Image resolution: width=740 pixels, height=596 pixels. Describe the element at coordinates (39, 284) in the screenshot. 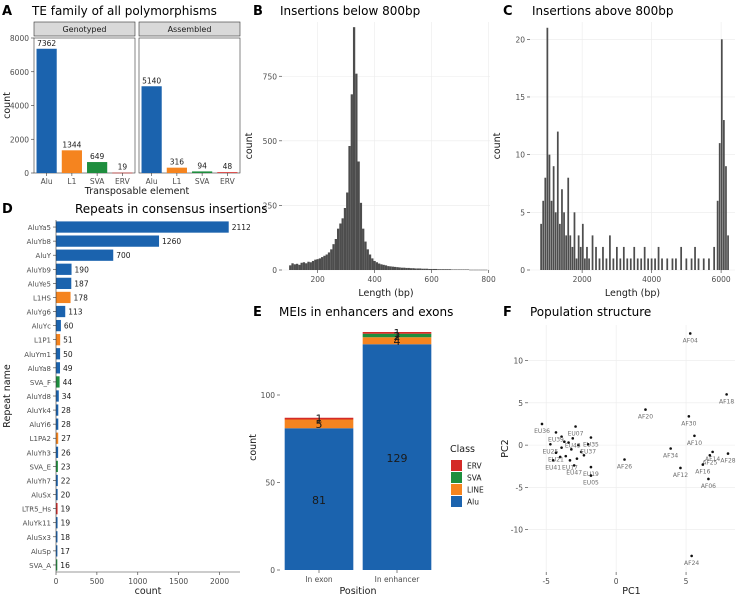

I see `y-tick-label: AluYe5` at that location.